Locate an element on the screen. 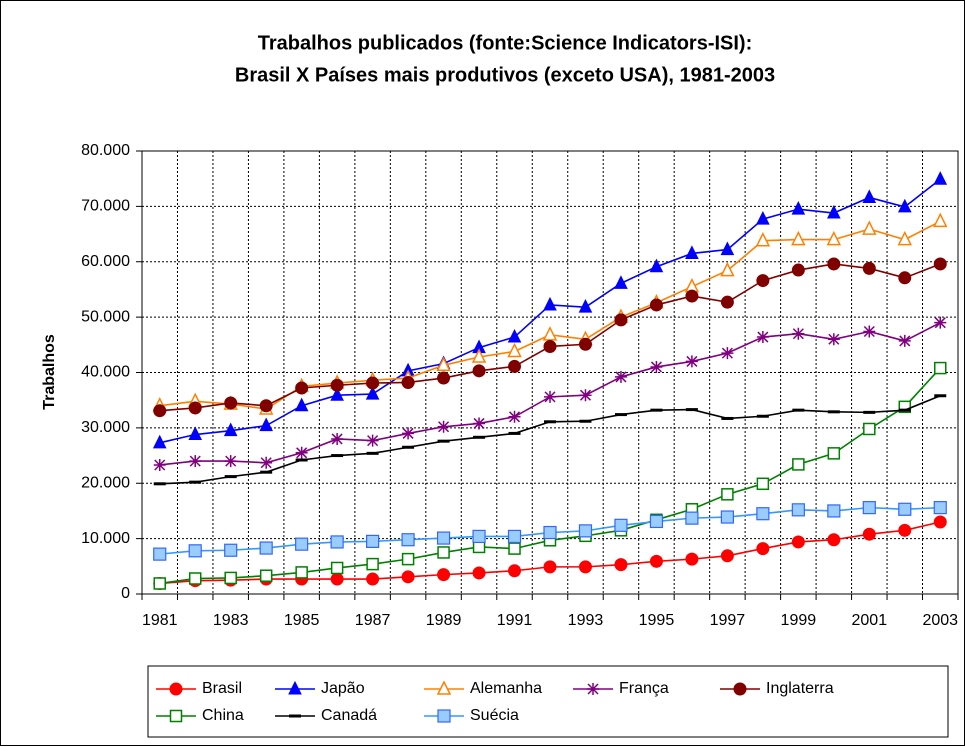  x-tick-label: 2003 is located at coordinates (940, 620).